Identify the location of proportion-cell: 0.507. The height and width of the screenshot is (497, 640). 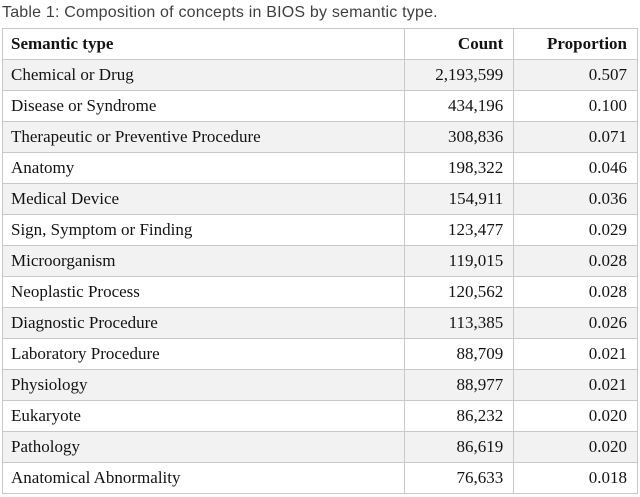
(575, 75).